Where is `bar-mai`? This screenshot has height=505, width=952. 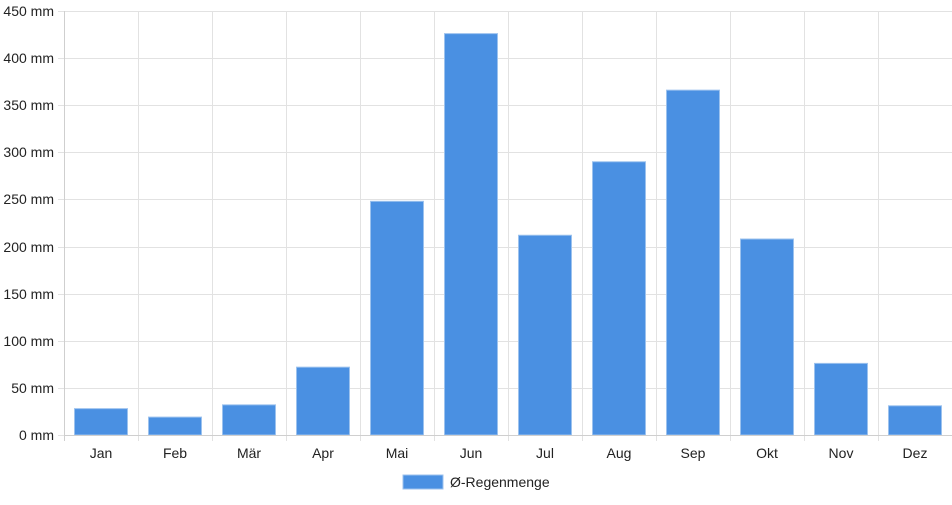 bar-mai is located at coordinates (397, 318).